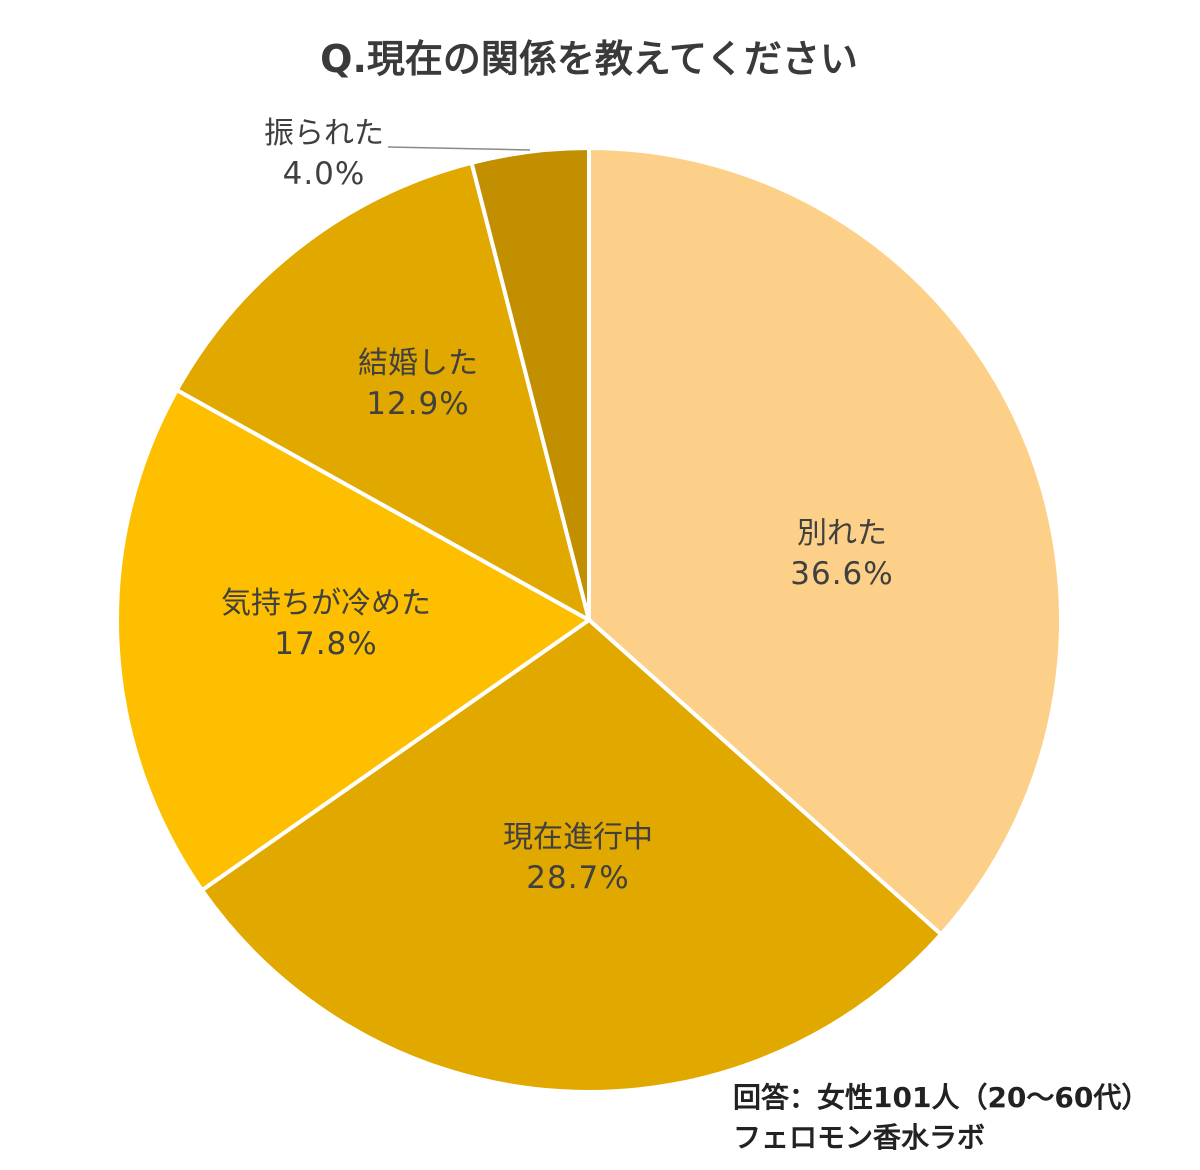 Image resolution: width=1200 pixels, height=1170 pixels. I want to click on slice-label-furareta: 振られた 4.0%, so click(324, 154).